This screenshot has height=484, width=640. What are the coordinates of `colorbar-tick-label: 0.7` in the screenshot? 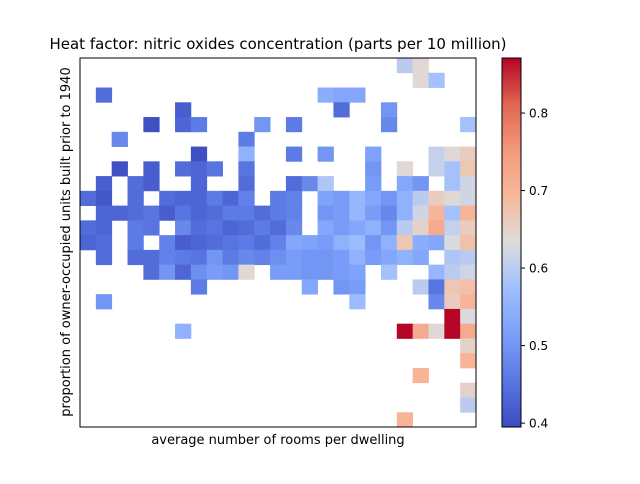 It's located at (538, 191).